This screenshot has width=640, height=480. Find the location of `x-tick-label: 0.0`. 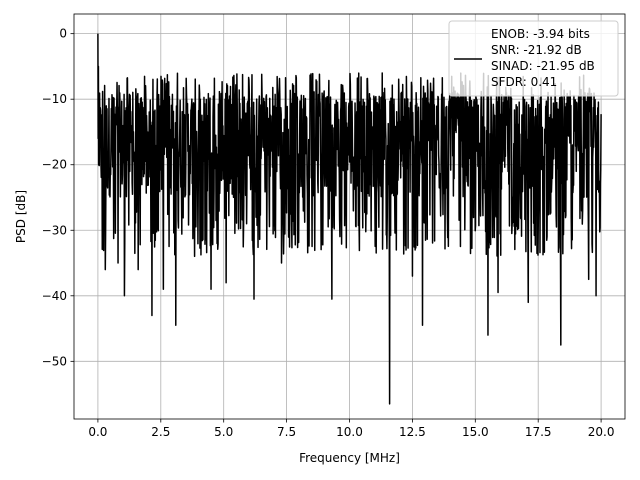

x-tick-label: 0.0 is located at coordinates (97, 432).